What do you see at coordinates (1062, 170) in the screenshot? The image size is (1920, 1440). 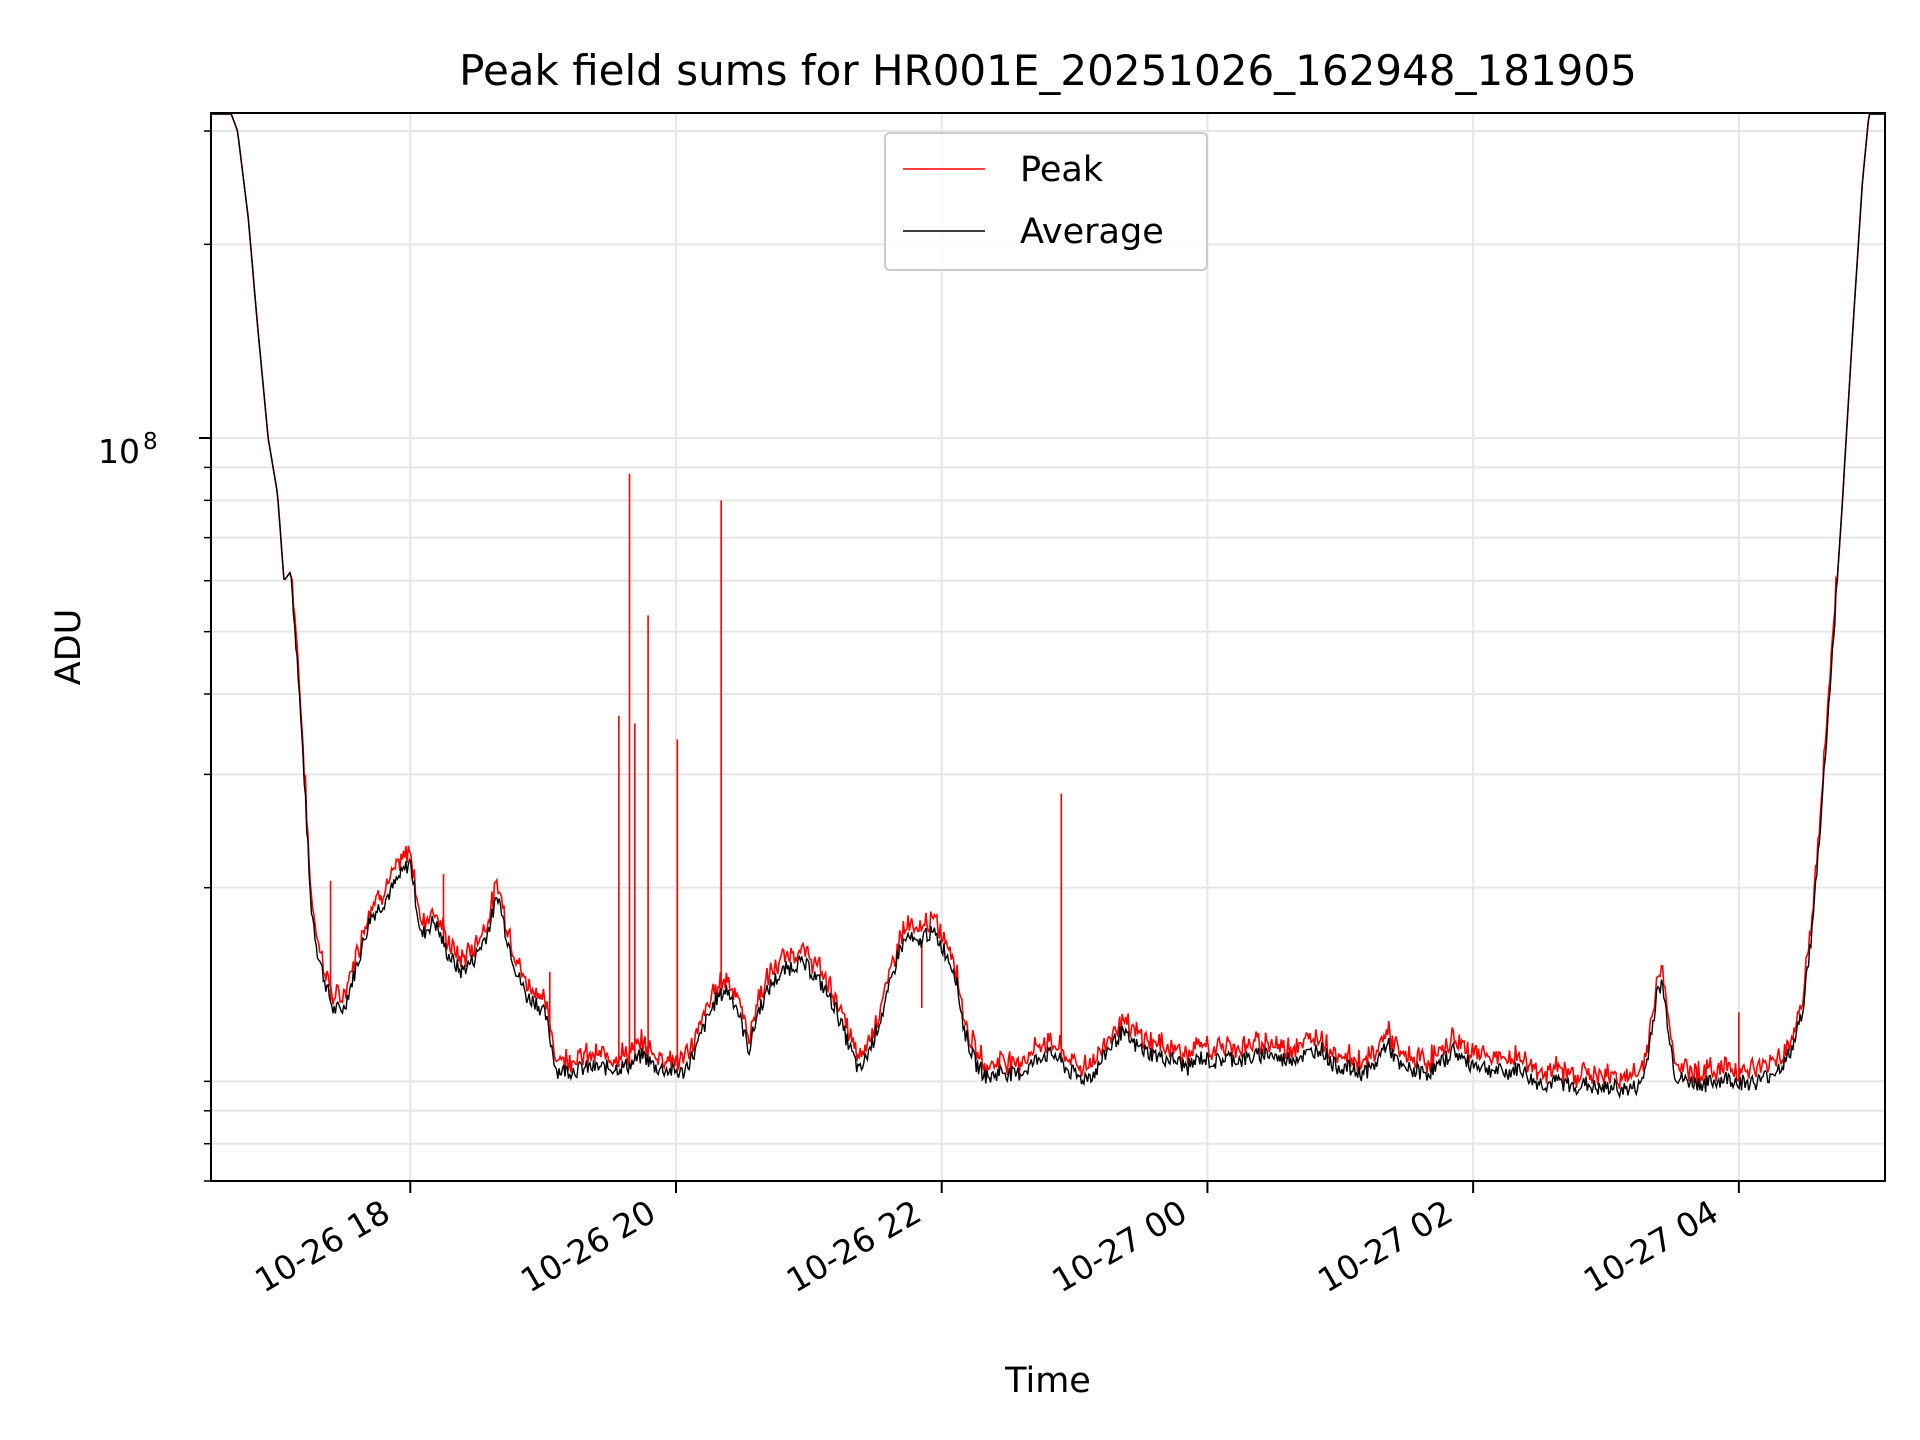 I see `legend-label-peak: Peak` at bounding box center [1062, 170].